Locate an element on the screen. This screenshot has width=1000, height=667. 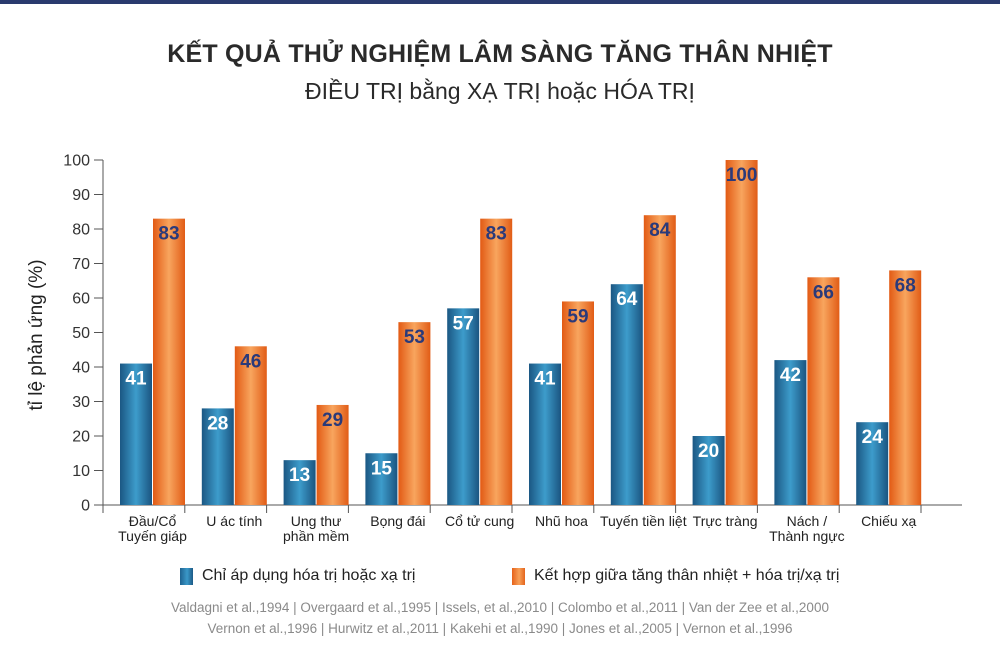
bar-value-label: 24 is located at coordinates (873, 437).